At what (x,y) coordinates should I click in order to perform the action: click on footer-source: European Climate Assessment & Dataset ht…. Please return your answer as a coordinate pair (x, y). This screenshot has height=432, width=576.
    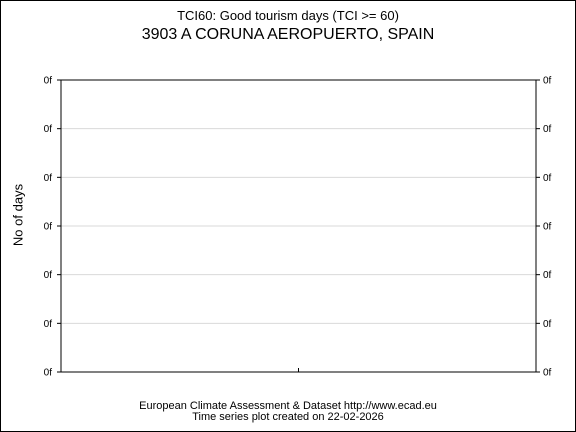
    Looking at the image, I should click on (288, 406).